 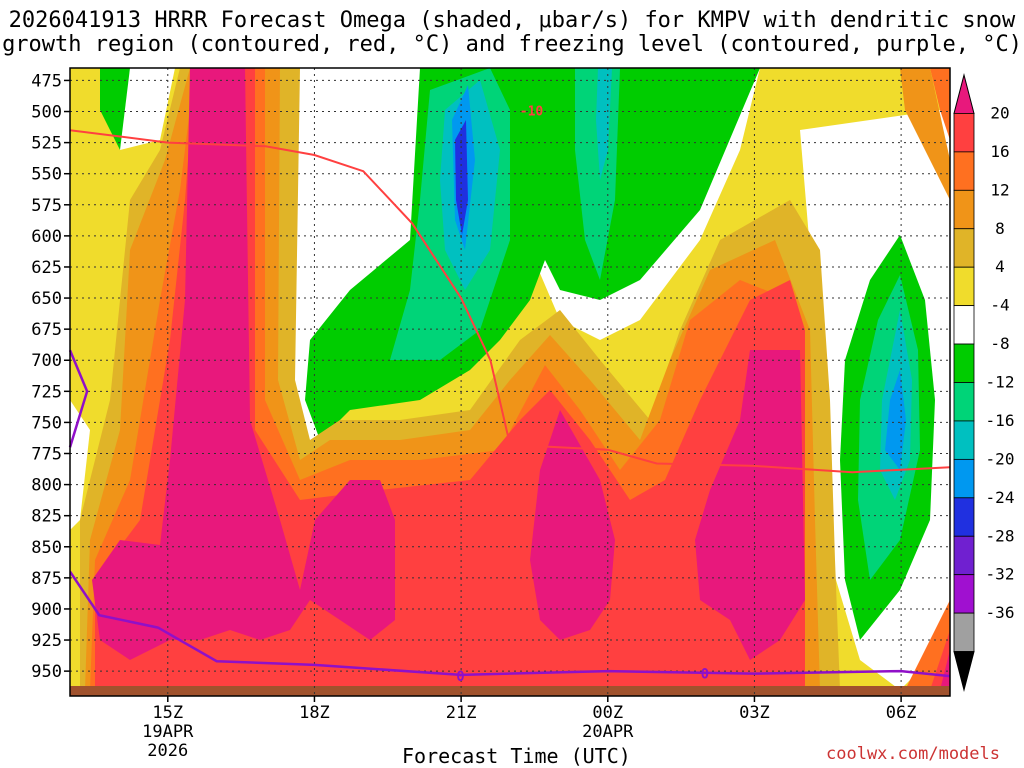 I want to click on y-tick-label: 625, so click(x=46, y=268).